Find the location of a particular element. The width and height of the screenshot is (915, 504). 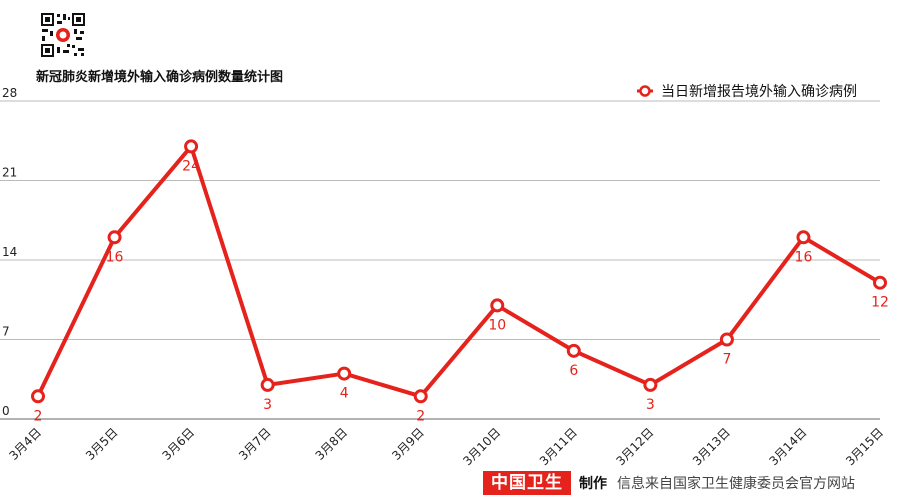

y-tick-label: 21 is located at coordinates (9, 173).